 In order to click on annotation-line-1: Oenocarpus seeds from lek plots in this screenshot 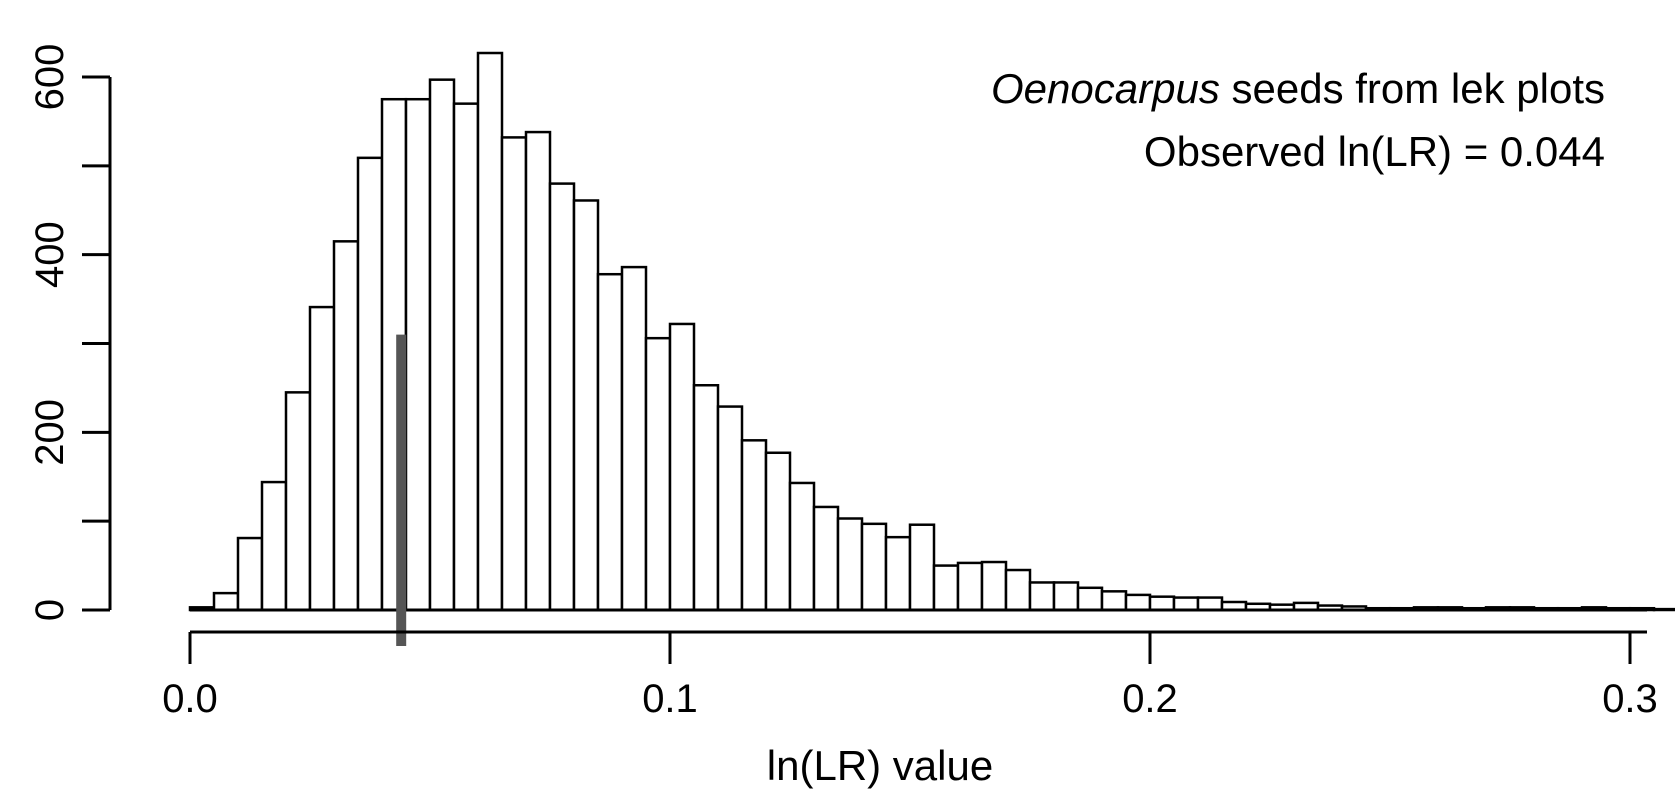, I will do `click(1298, 88)`.